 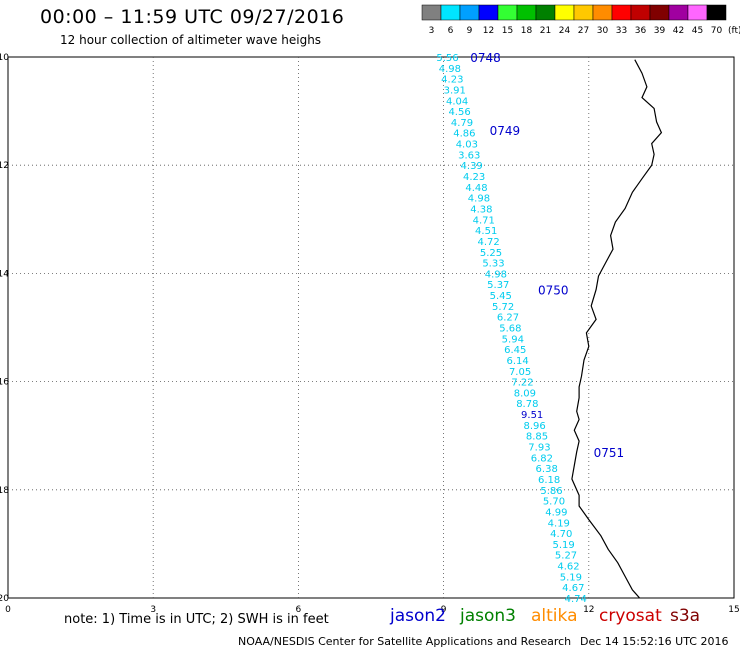 What do you see at coordinates (501, 296) in the screenshot?
I see `wave-height-value: 5.45` at bounding box center [501, 296].